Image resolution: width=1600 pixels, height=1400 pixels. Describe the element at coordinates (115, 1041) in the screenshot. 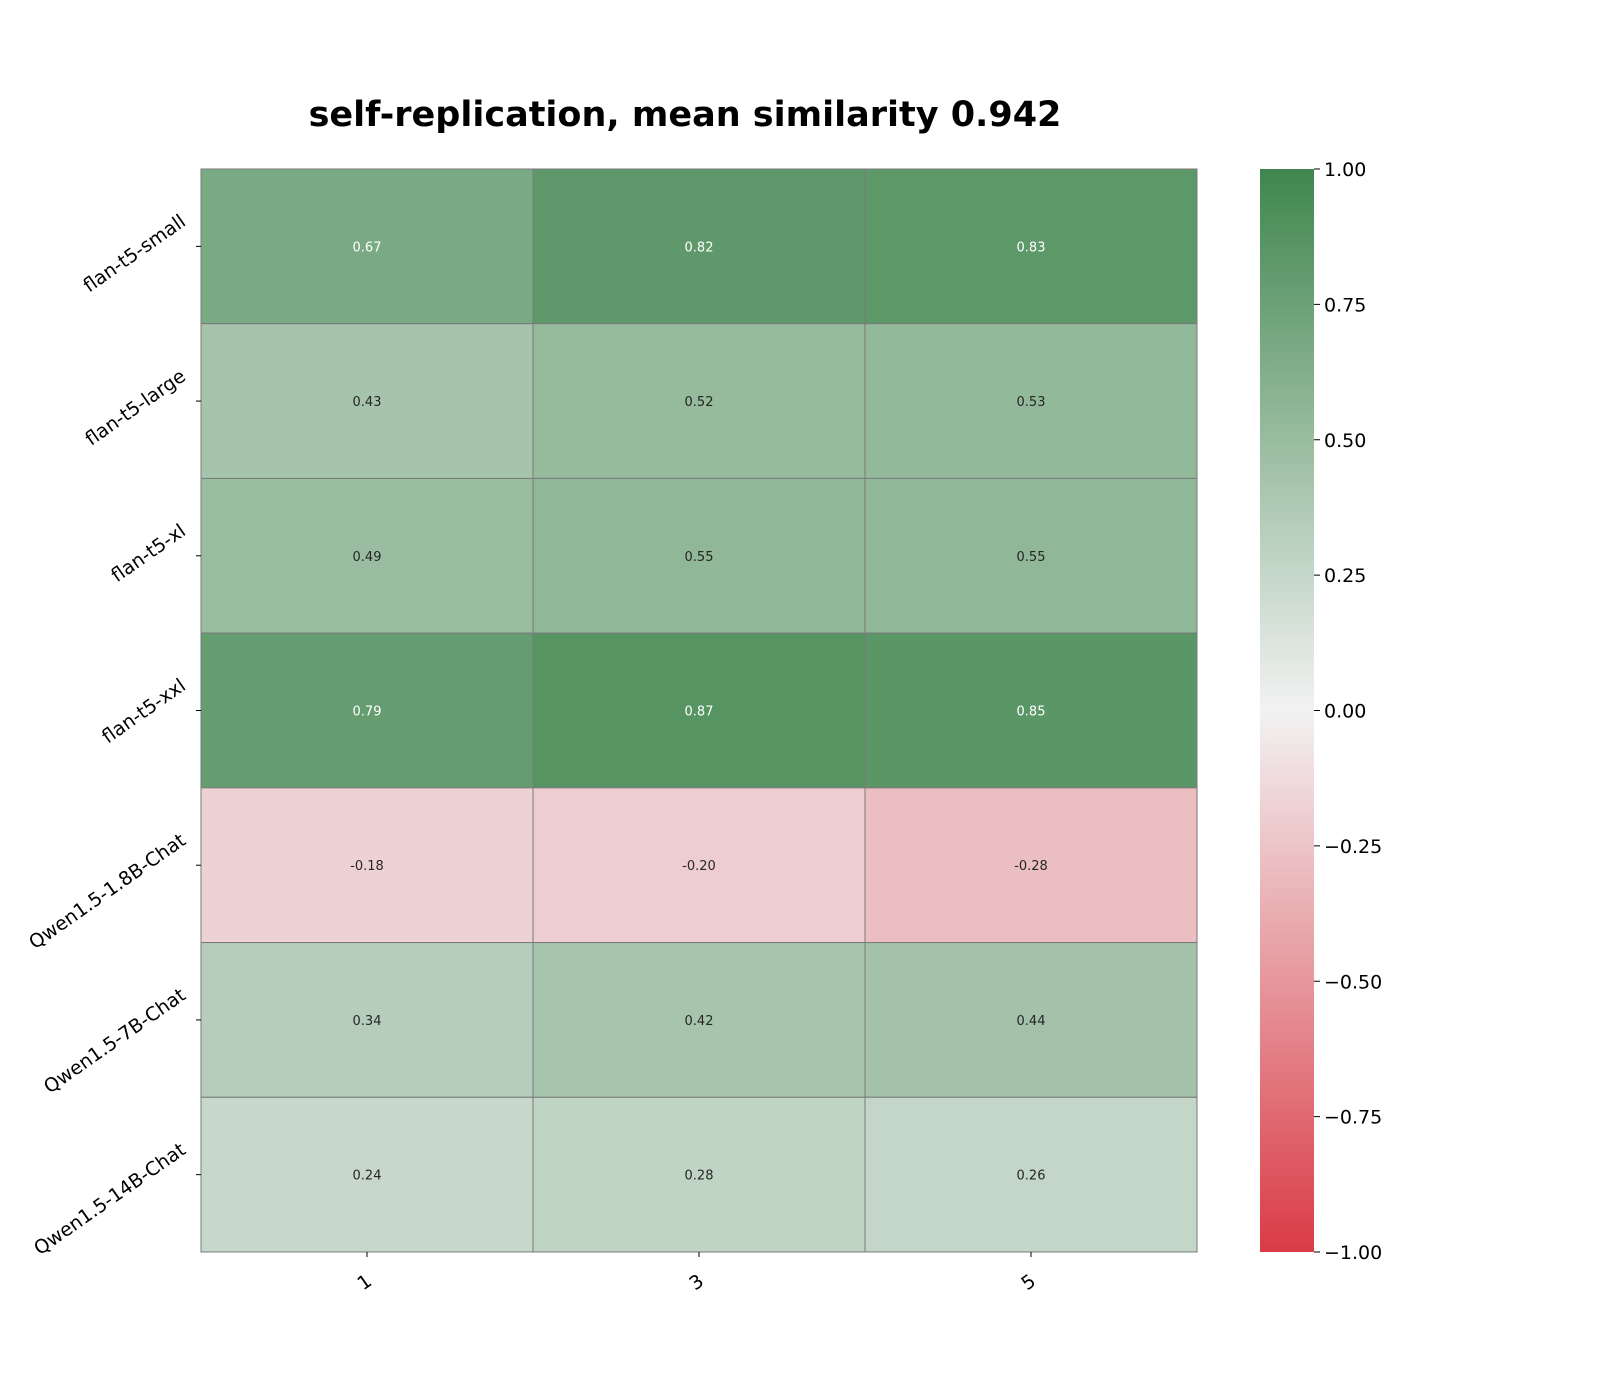

I see `y-tick-label: Qwen1.5-7B-Chat` at that location.